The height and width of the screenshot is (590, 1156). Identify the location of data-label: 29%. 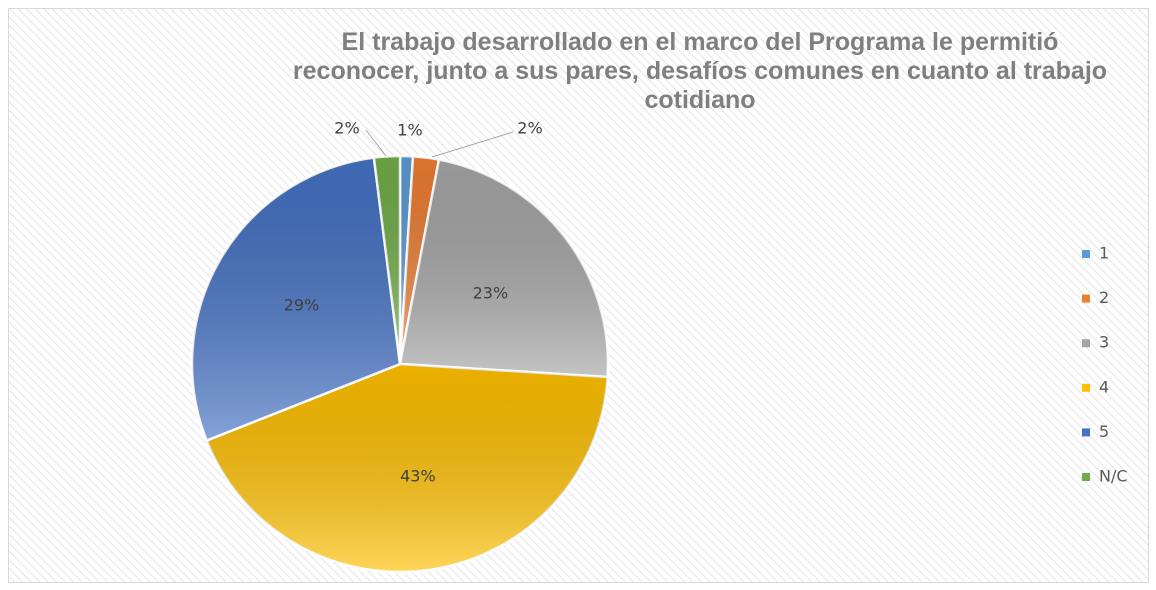
(302, 304).